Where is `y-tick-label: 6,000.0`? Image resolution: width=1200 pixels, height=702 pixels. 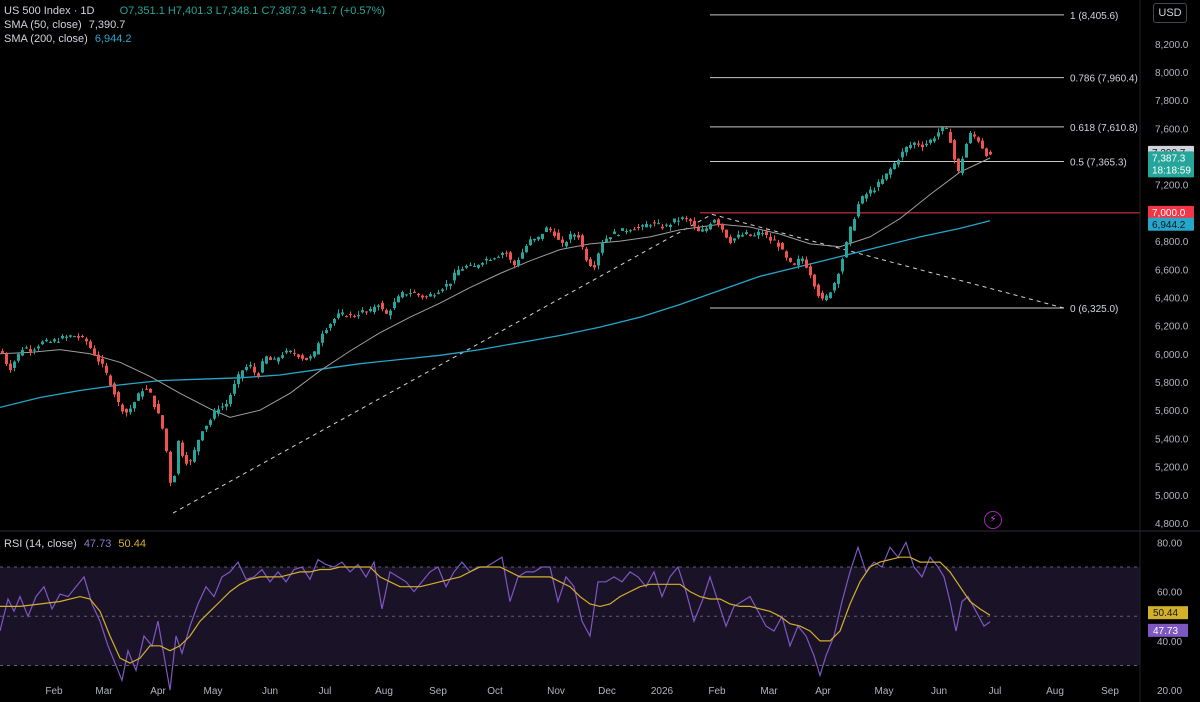
y-tick-label: 6,000.0 is located at coordinates (1172, 355).